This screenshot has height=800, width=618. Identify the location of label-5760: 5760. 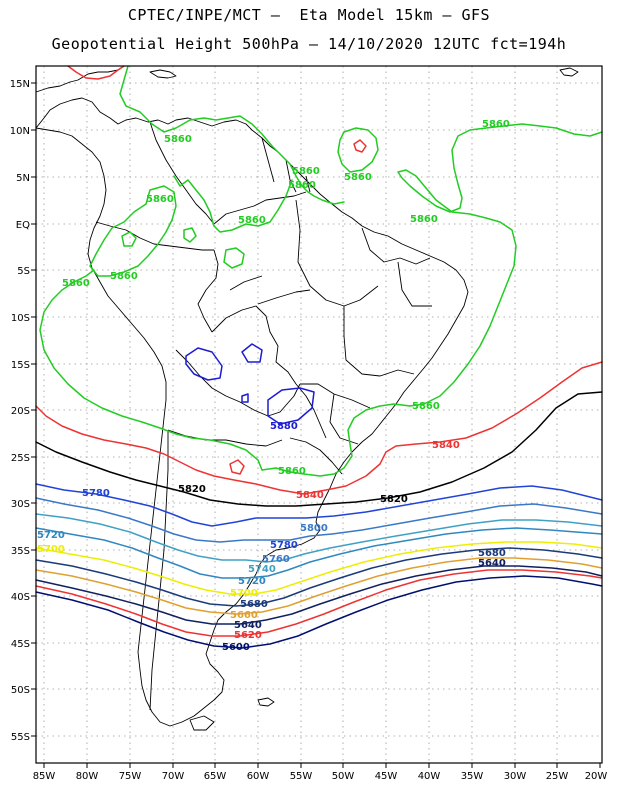
(276, 559).